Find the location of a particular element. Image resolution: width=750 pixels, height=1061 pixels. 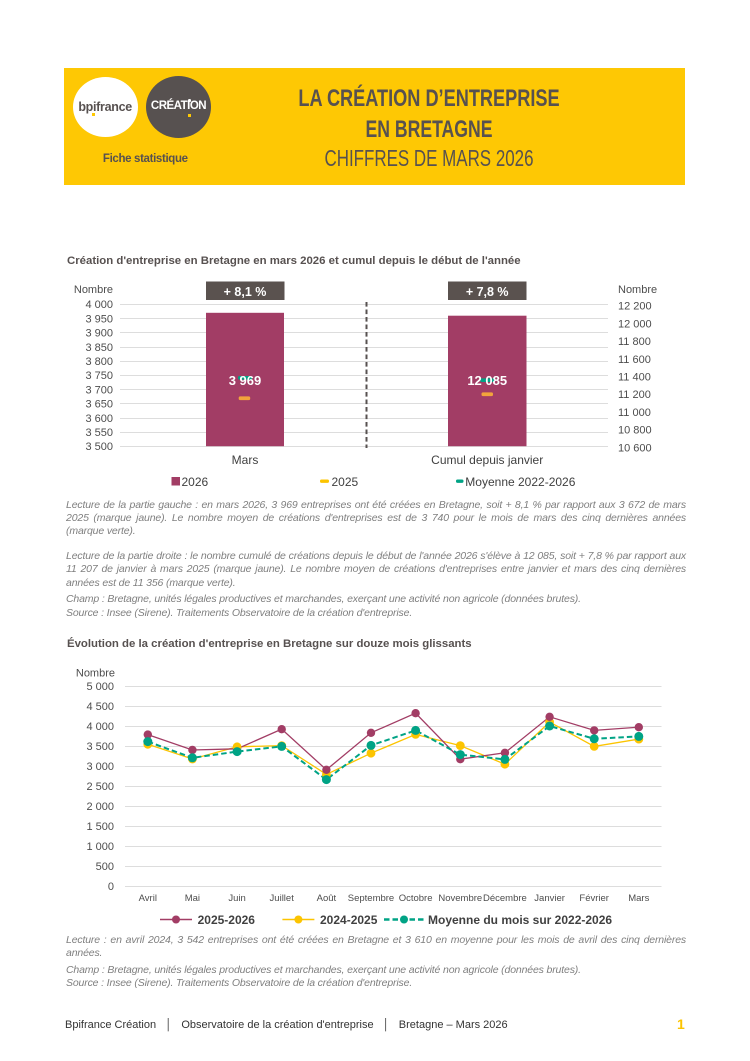

svg-text: 3 800 is located at coordinates (99, 362).